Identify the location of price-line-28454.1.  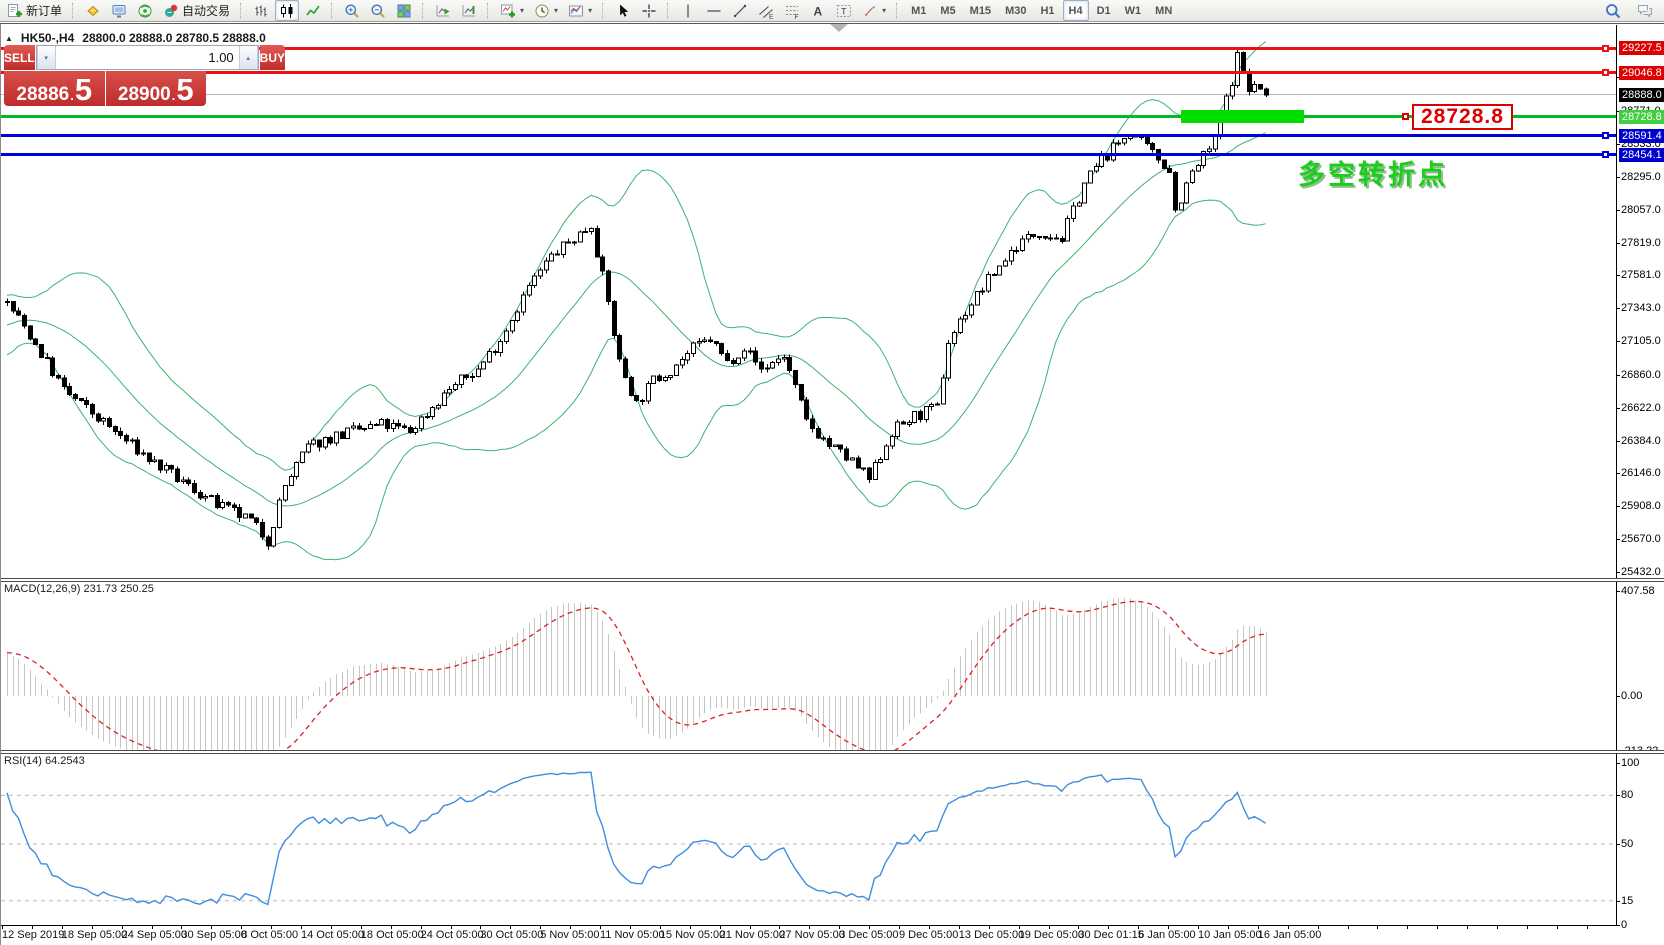
(808, 155).